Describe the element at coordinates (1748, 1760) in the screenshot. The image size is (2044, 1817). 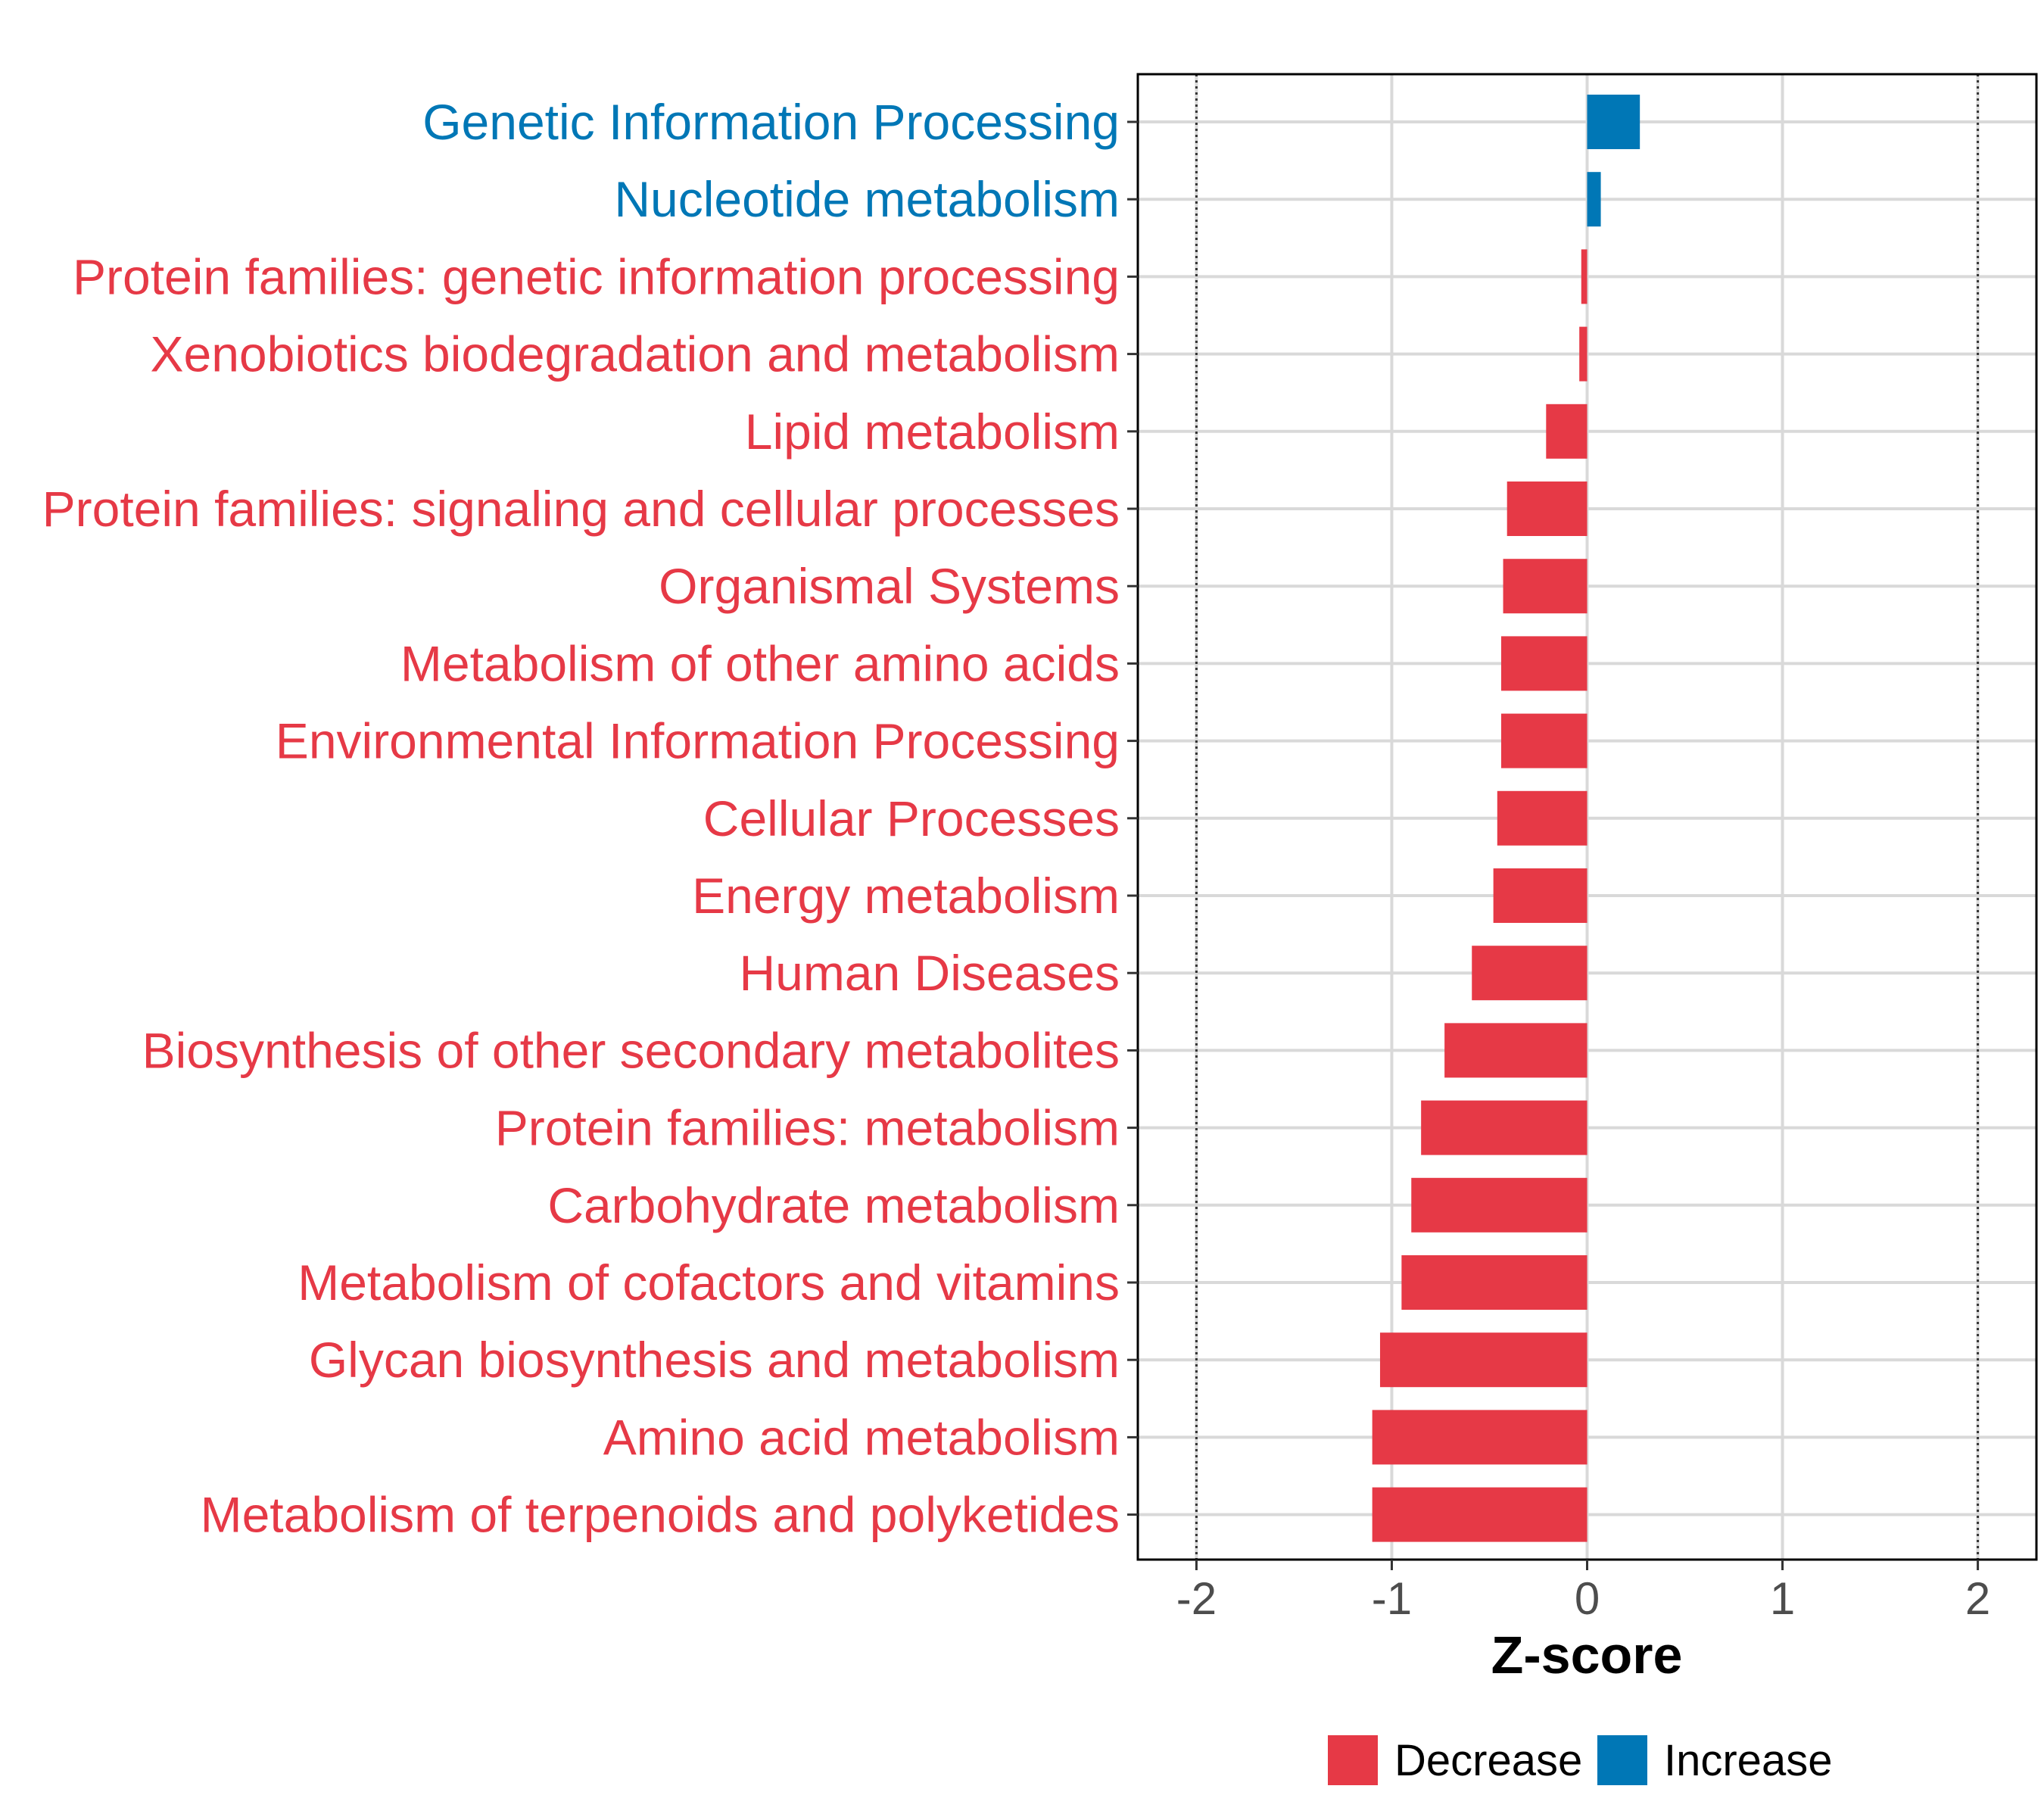
I see `legend-label: Increase` at that location.